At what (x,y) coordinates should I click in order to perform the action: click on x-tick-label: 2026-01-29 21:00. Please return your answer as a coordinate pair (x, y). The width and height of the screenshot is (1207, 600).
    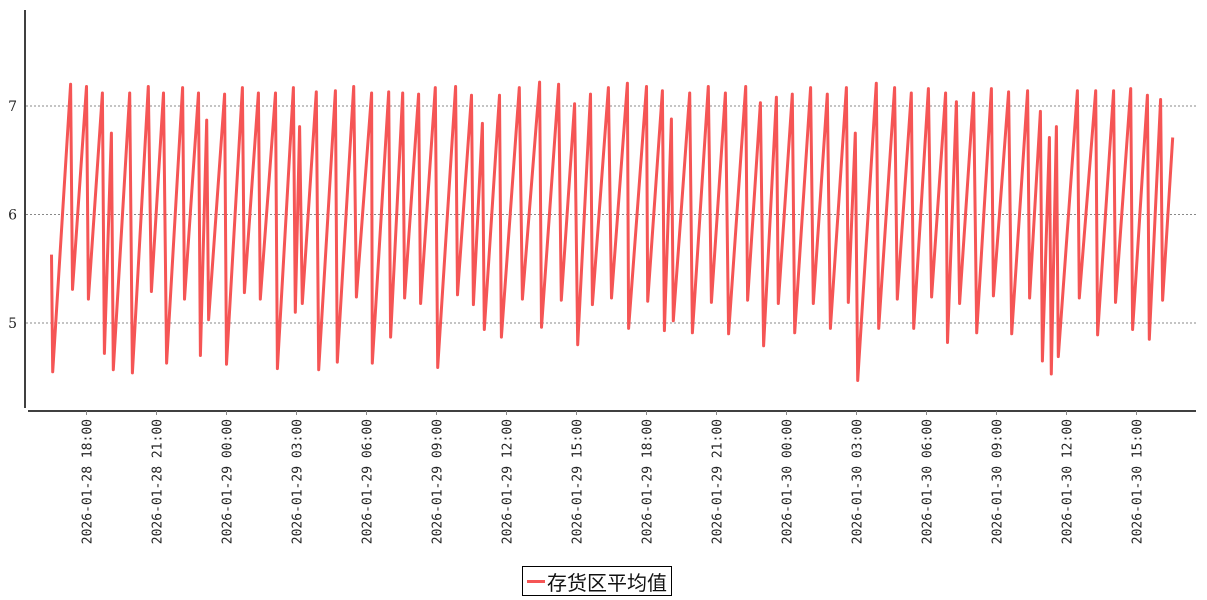
    Looking at the image, I should click on (718, 481).